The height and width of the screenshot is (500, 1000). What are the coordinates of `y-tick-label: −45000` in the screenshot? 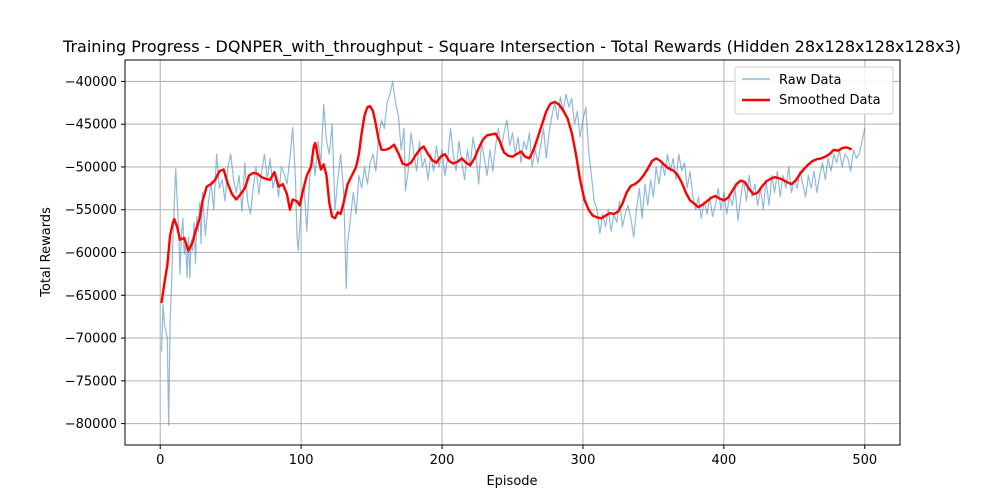 It's located at (91, 125).